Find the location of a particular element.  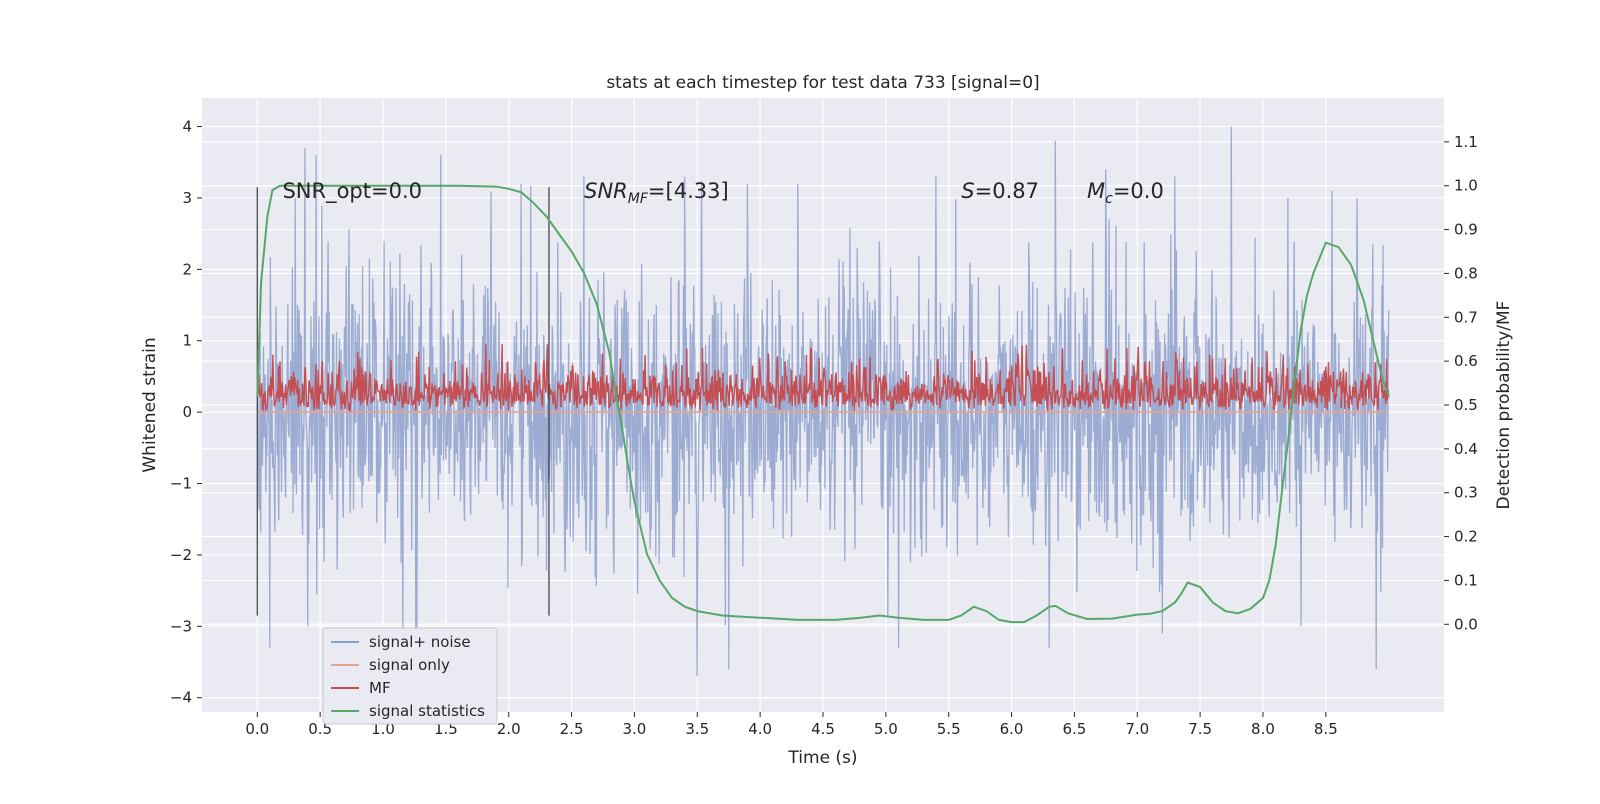

annotation-snr-opt: SNR_opt=0.0 is located at coordinates (352, 191).